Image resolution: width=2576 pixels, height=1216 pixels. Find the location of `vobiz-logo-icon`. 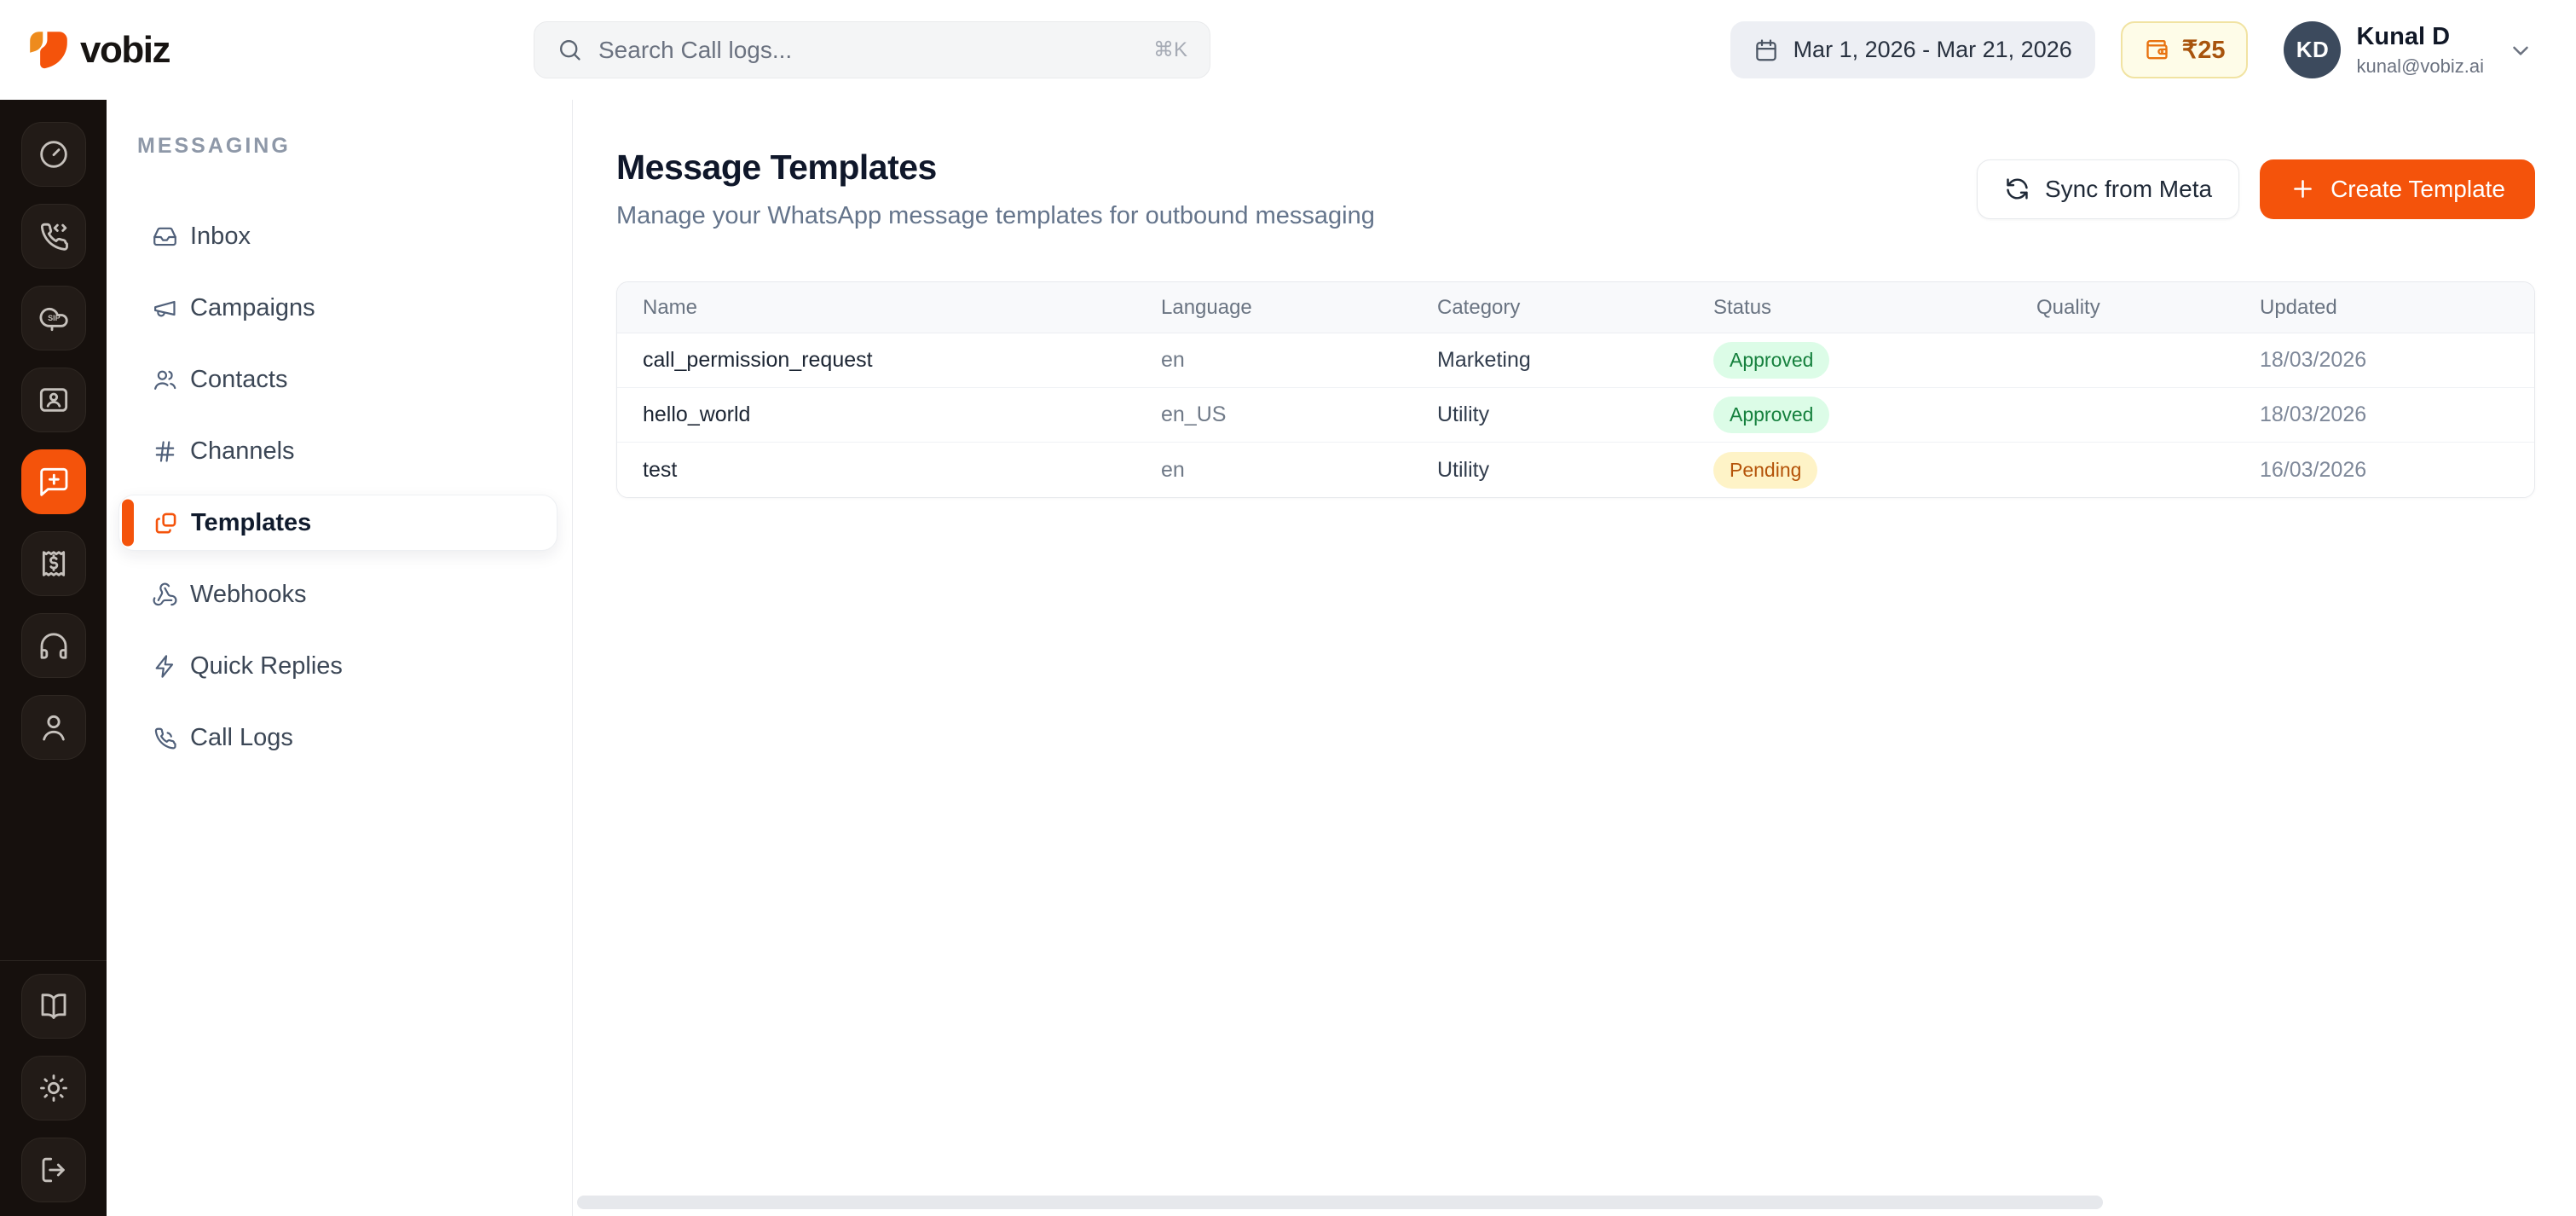

vobiz-logo-icon is located at coordinates (48, 49).